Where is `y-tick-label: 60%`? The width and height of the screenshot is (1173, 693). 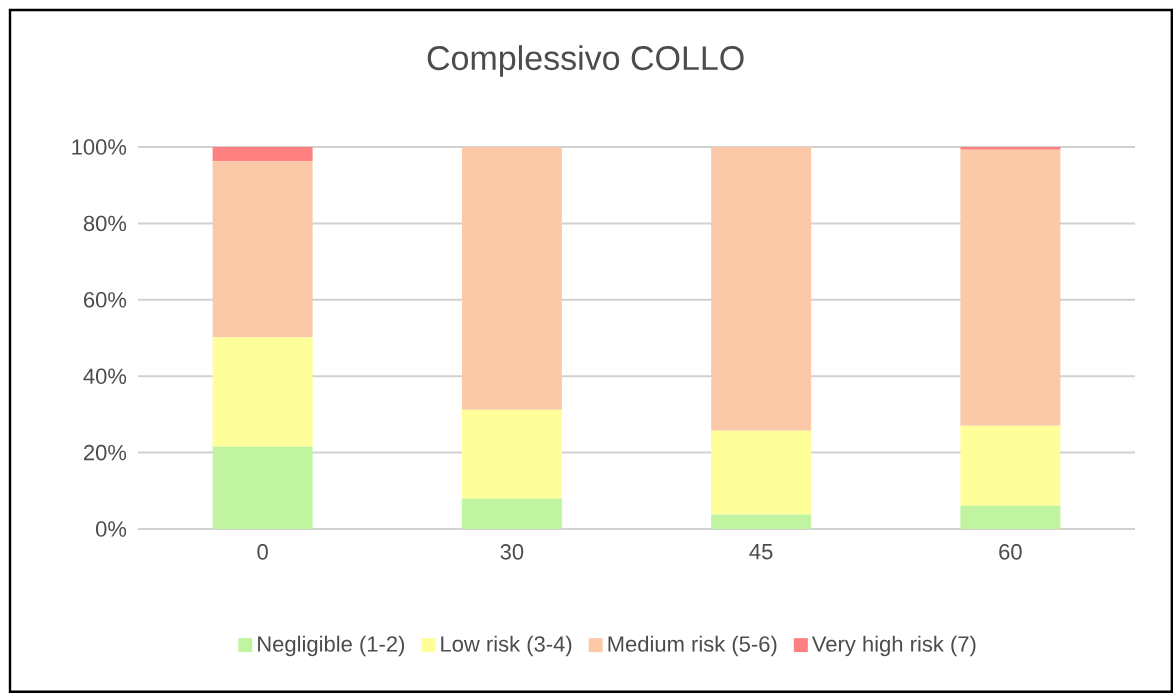
y-tick-label: 60% is located at coordinates (105, 300).